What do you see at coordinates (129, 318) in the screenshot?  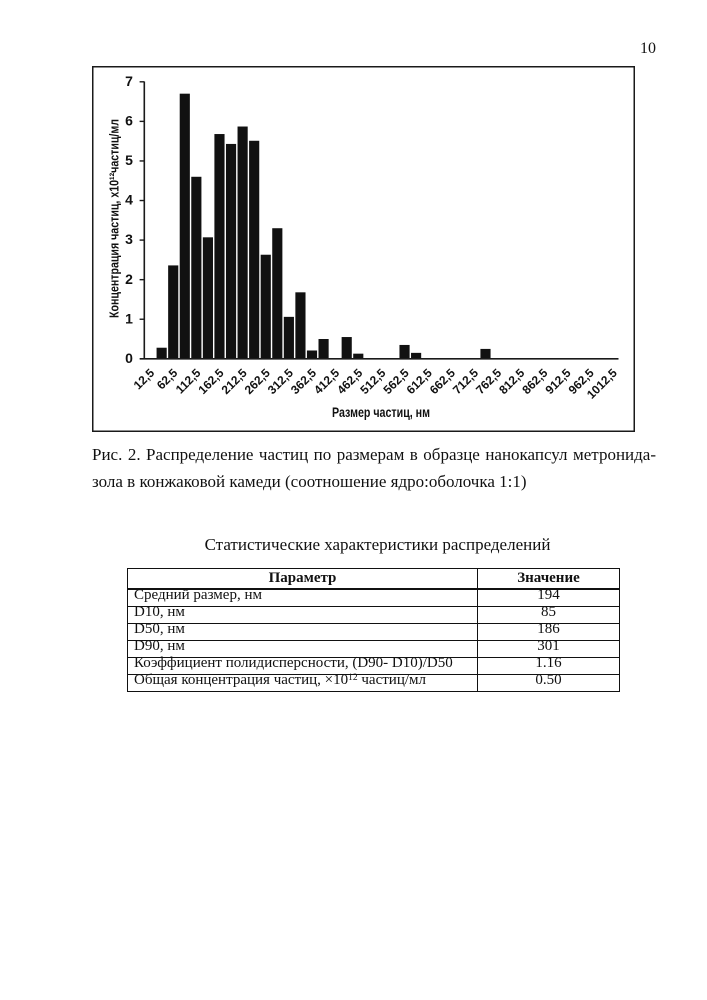 I see `svg-text: 1` at bounding box center [129, 318].